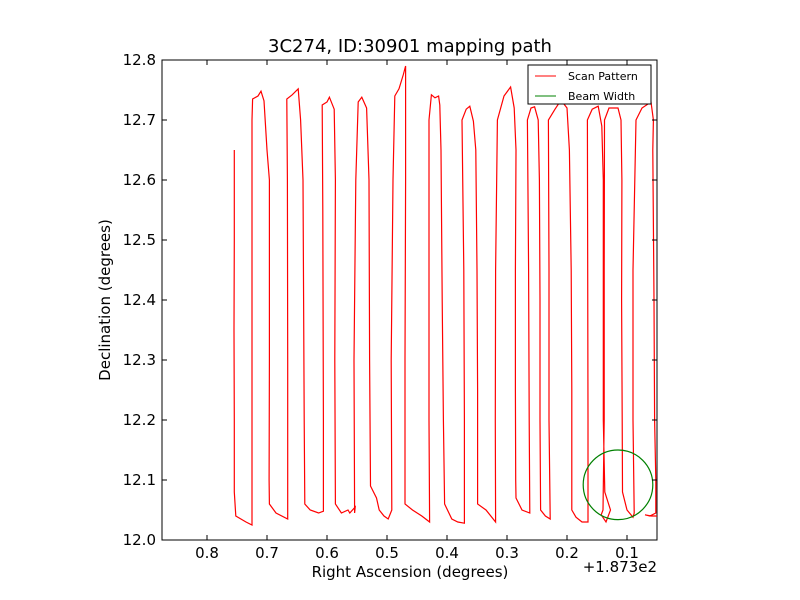 The image size is (800, 600). I want to click on y-tick-label: 12.3, so click(139, 360).